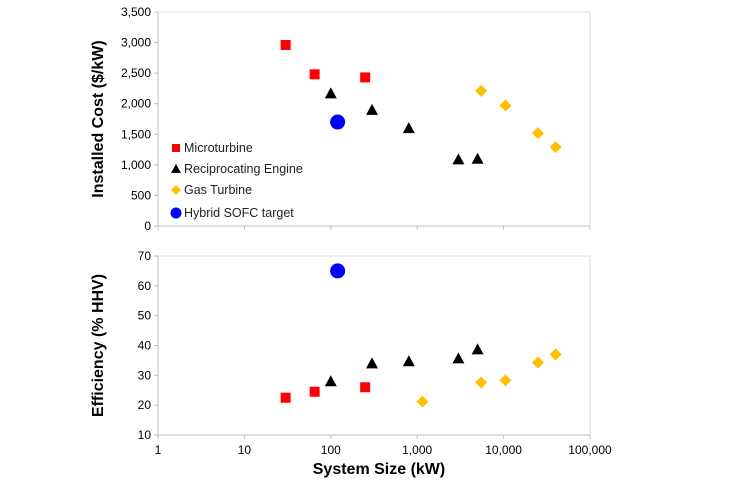 Image resolution: width=741 pixels, height=486 pixels. What do you see at coordinates (158, 450) in the screenshot?
I see `x-tick-label: 1` at bounding box center [158, 450].